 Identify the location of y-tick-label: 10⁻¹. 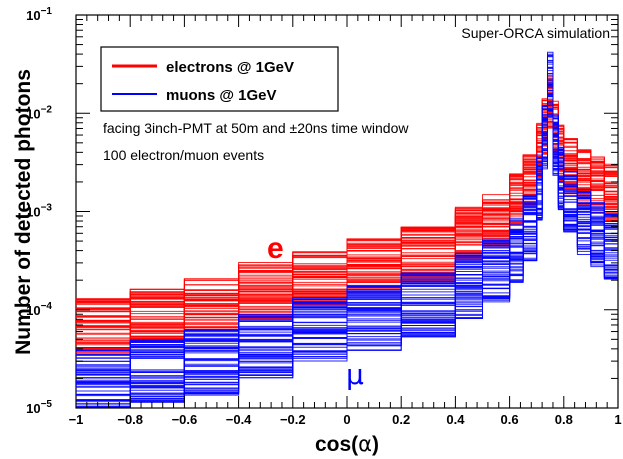
(39, 14).